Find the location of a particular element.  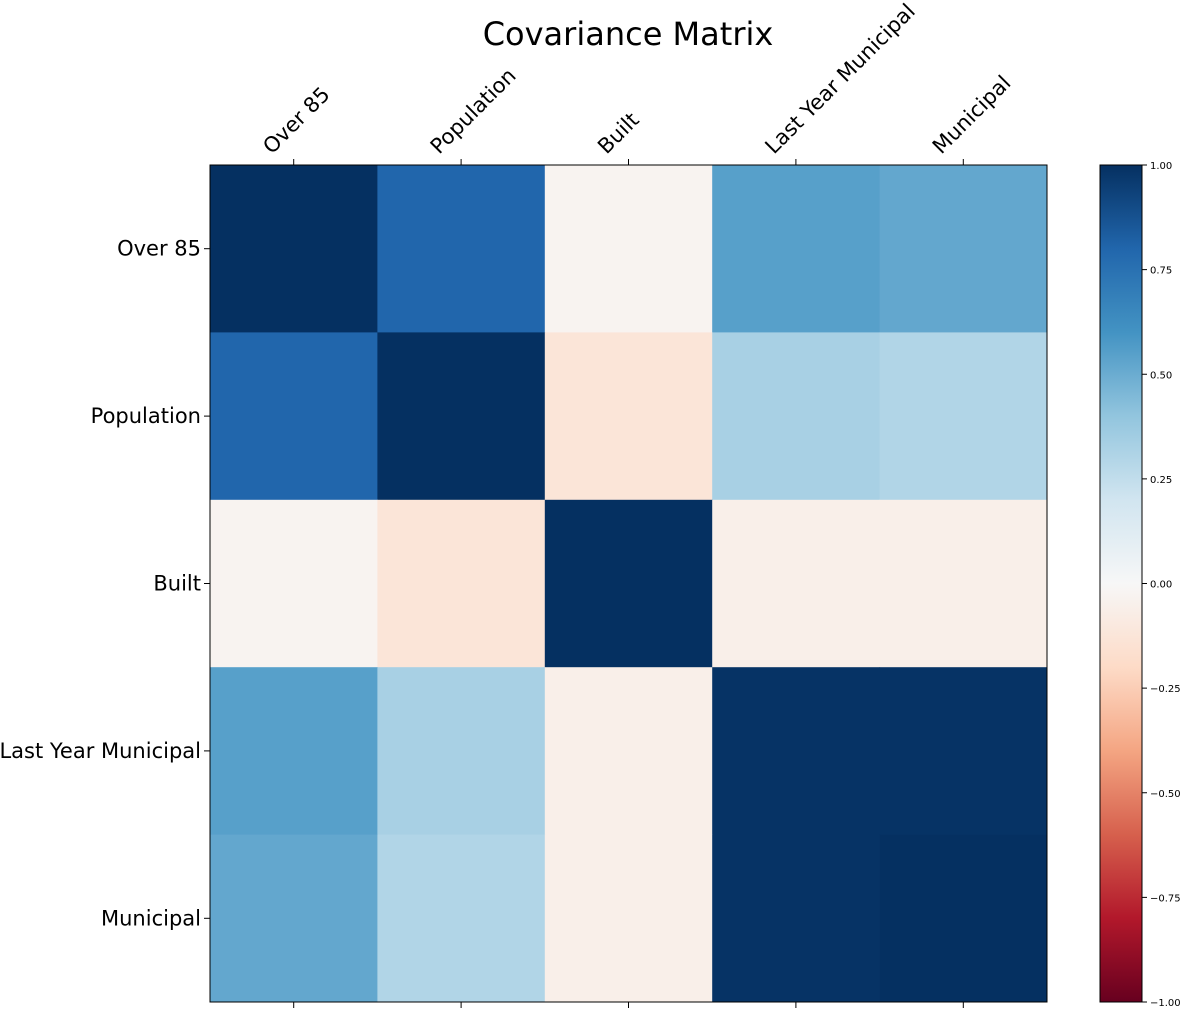

y-tick-label: Built is located at coordinates (177, 584).